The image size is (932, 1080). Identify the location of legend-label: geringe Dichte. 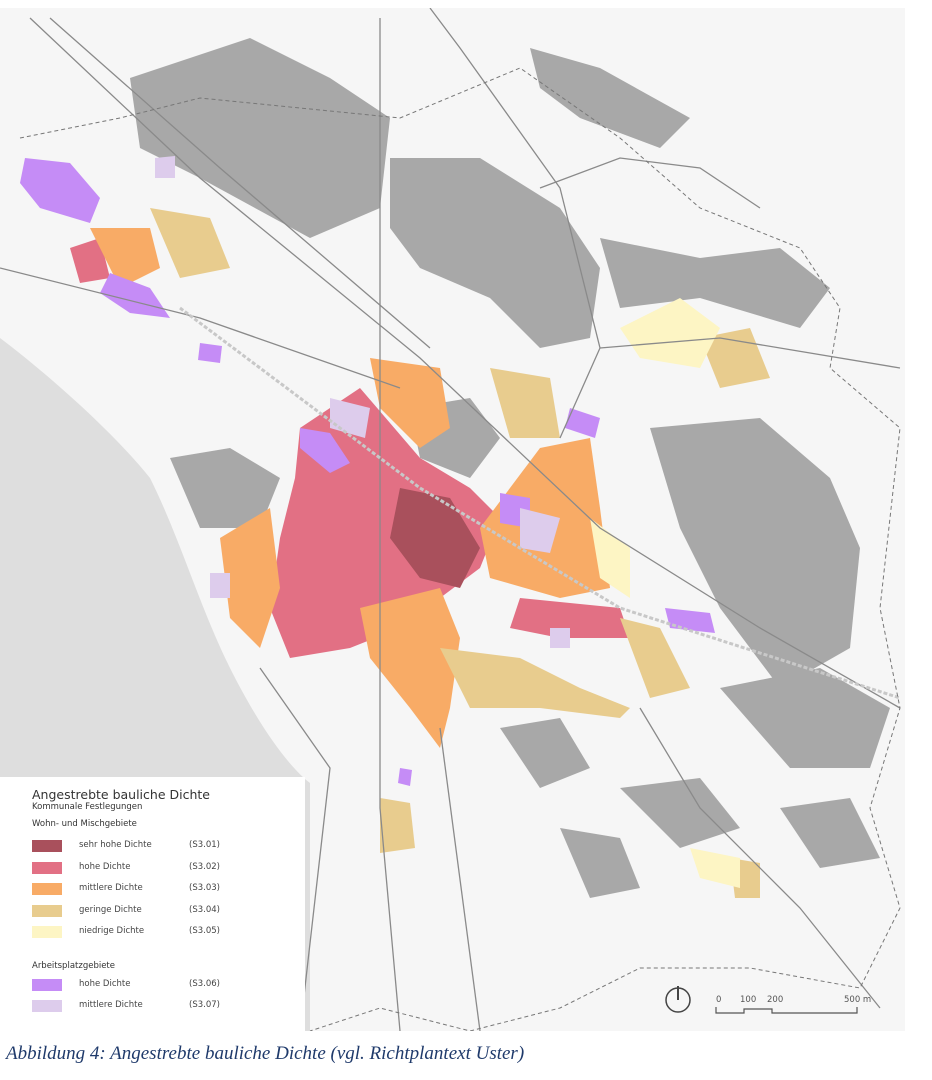
(110, 910).